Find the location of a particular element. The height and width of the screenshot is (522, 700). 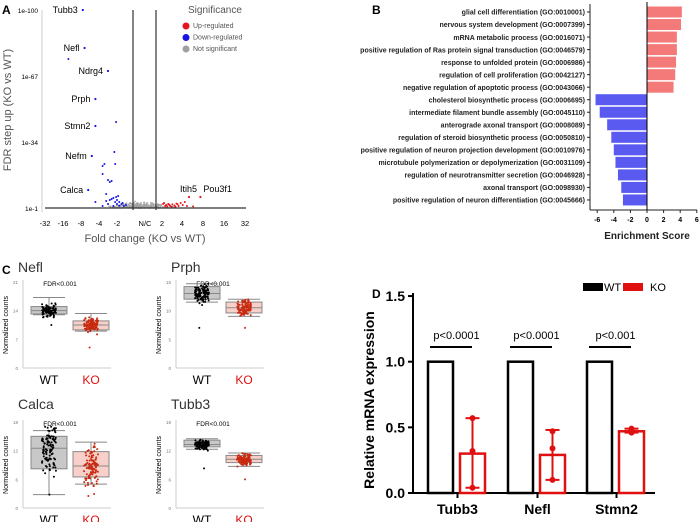

legend-label: Down-regulated is located at coordinates (218, 38).